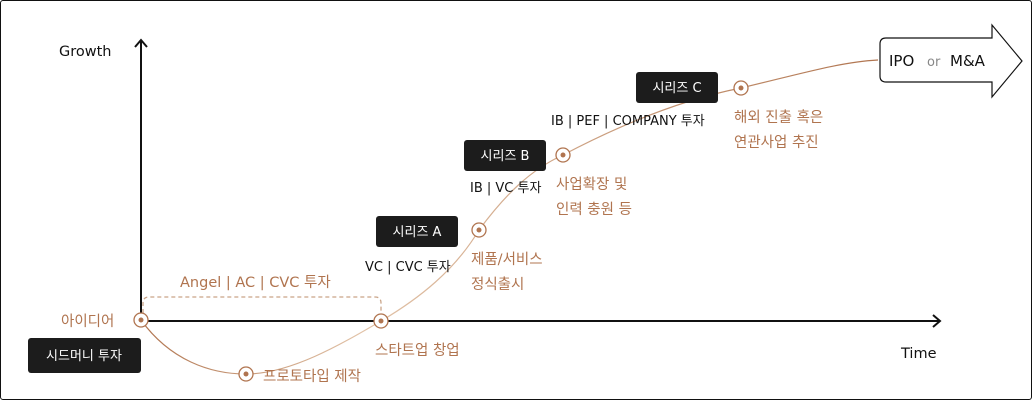 The image size is (1032, 400). I want to click on milestone-startup: 스타트업 창업, so click(417, 350).